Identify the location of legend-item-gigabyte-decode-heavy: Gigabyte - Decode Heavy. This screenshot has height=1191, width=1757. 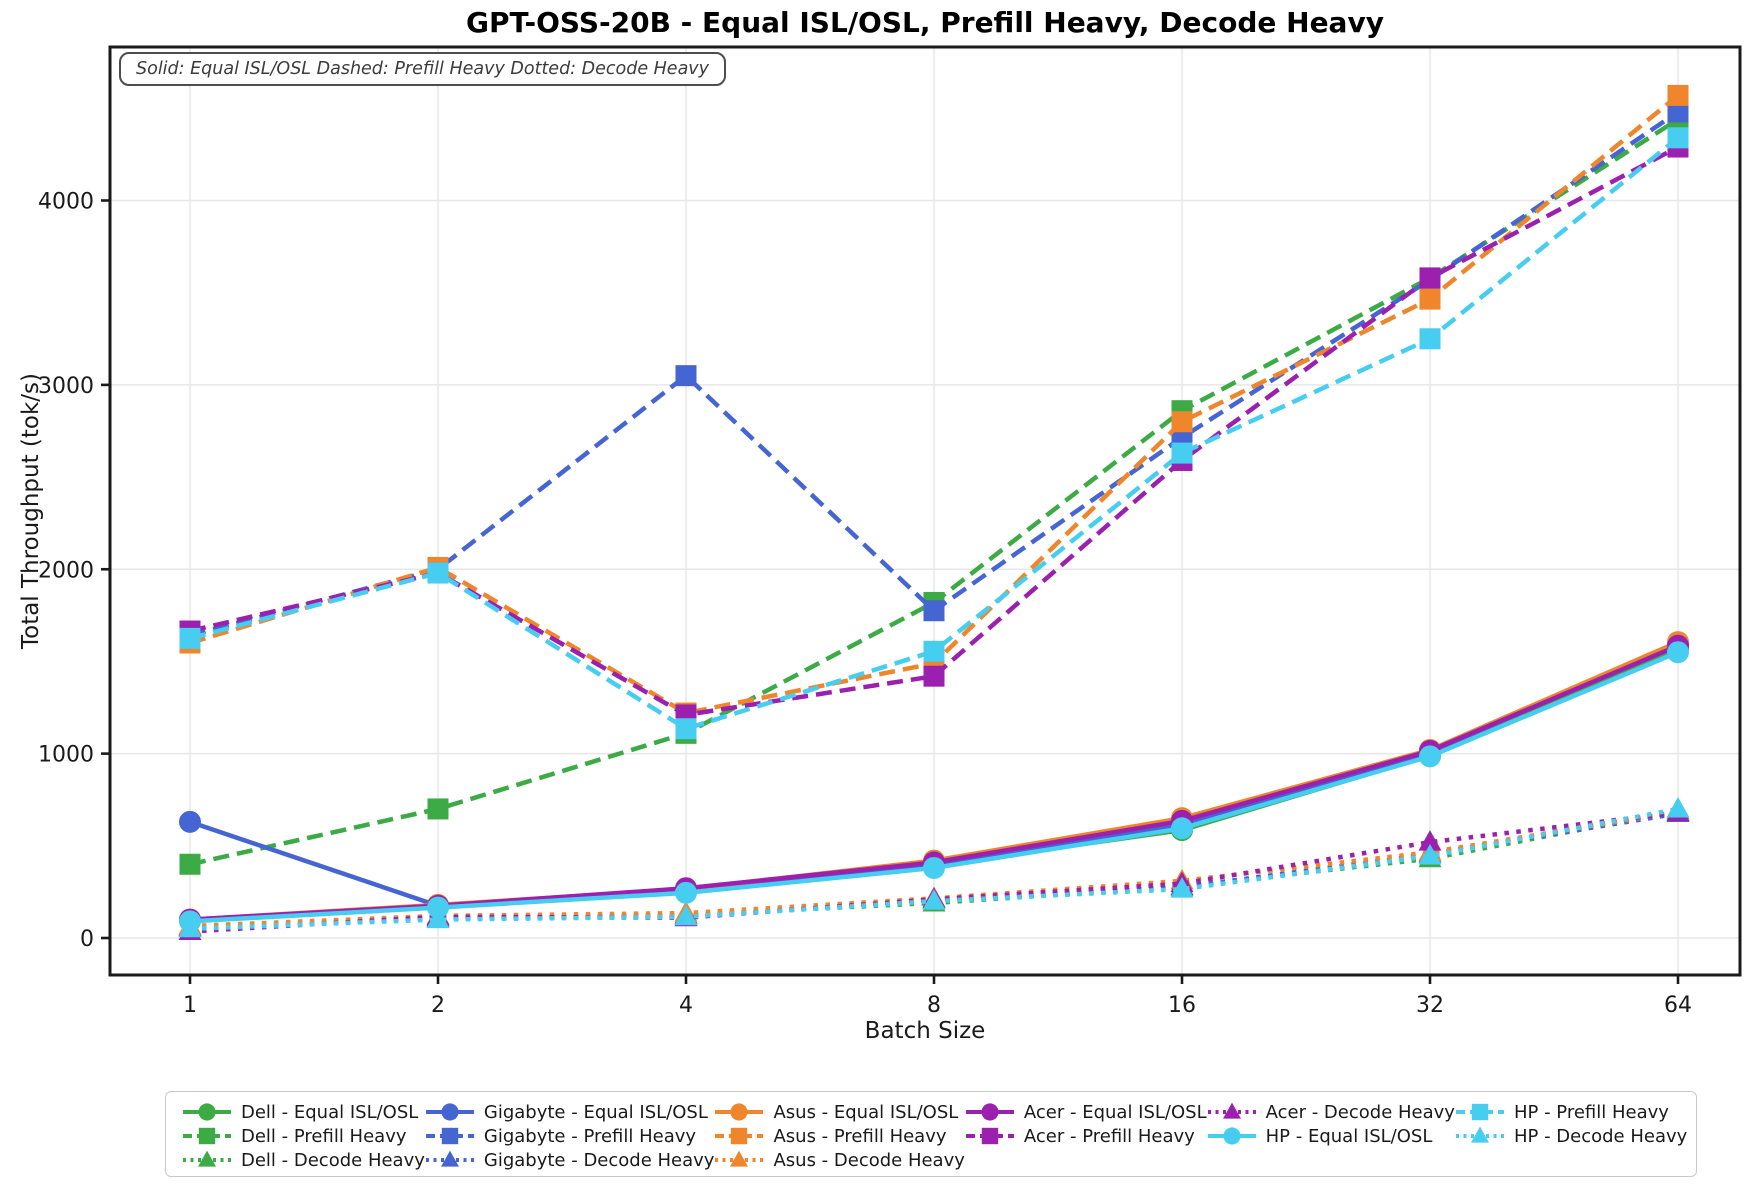
(570, 1160).